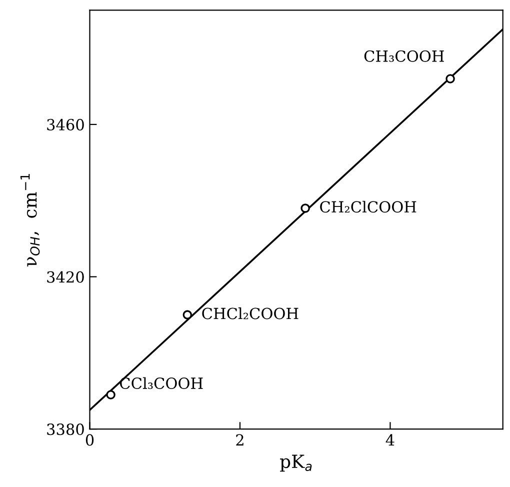  What do you see at coordinates (65, 124) in the screenshot?
I see `y-tick-label: 3460` at bounding box center [65, 124].